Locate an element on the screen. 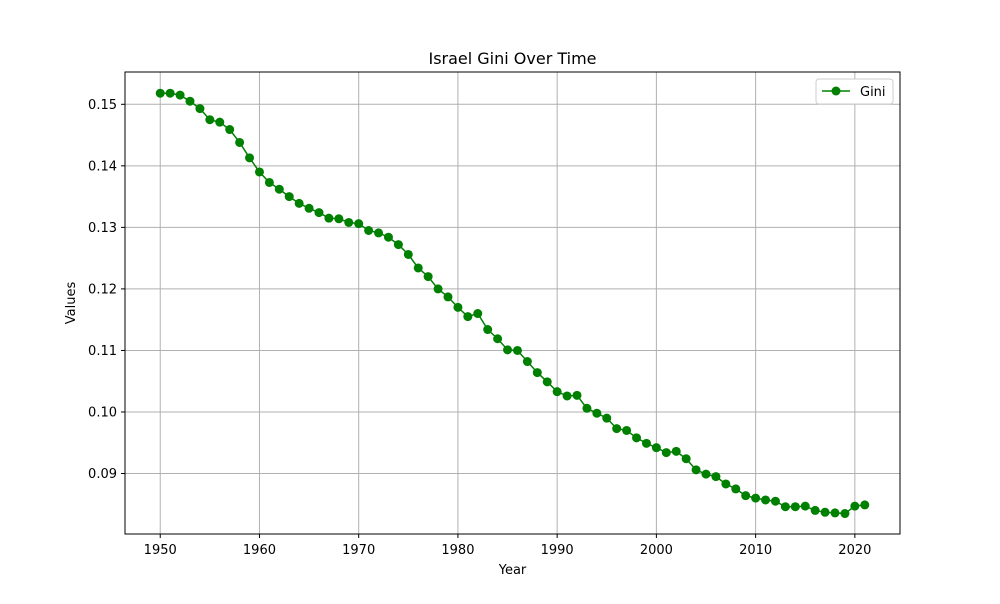 This screenshot has height=604, width=1000. y-axis-label: Values is located at coordinates (71, 303).